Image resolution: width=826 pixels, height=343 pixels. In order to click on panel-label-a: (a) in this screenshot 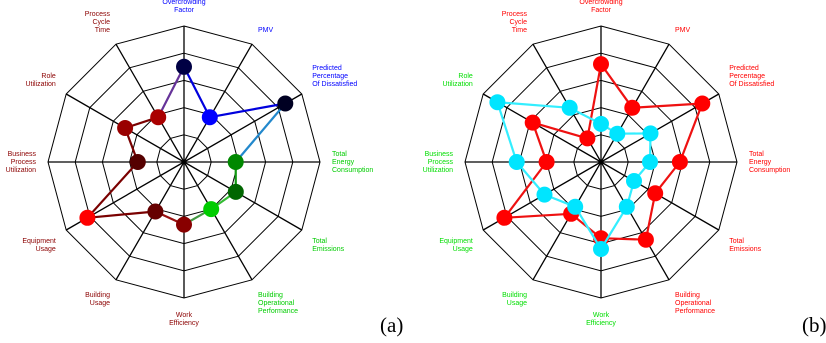, I will do `click(392, 325)`.